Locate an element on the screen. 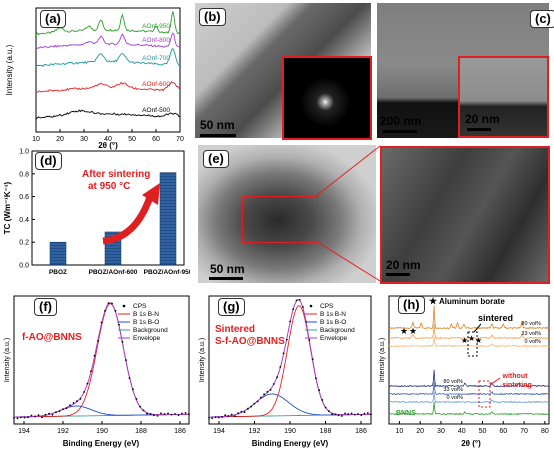  panel-a-ylabel: Intensity (a.u.) is located at coordinates (9, 69).